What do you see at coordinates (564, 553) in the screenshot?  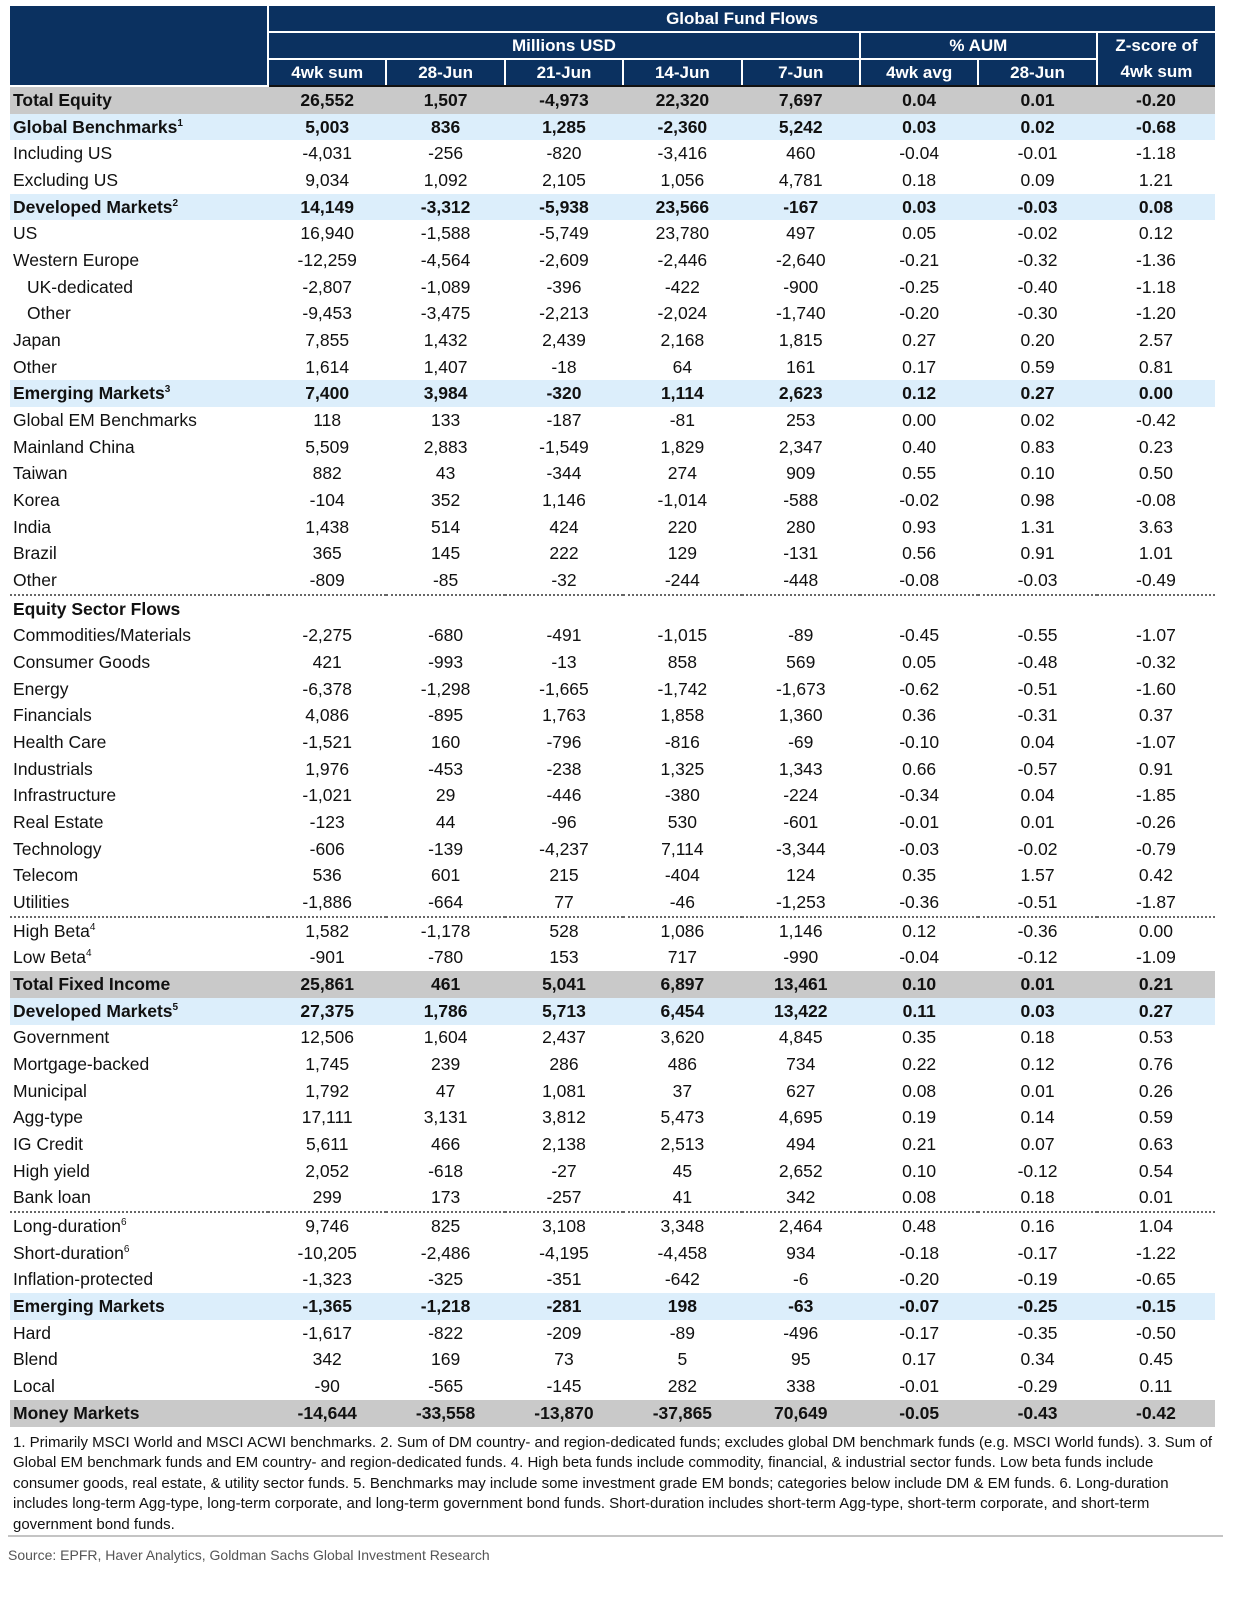 I see `cell-value: 222` at bounding box center [564, 553].